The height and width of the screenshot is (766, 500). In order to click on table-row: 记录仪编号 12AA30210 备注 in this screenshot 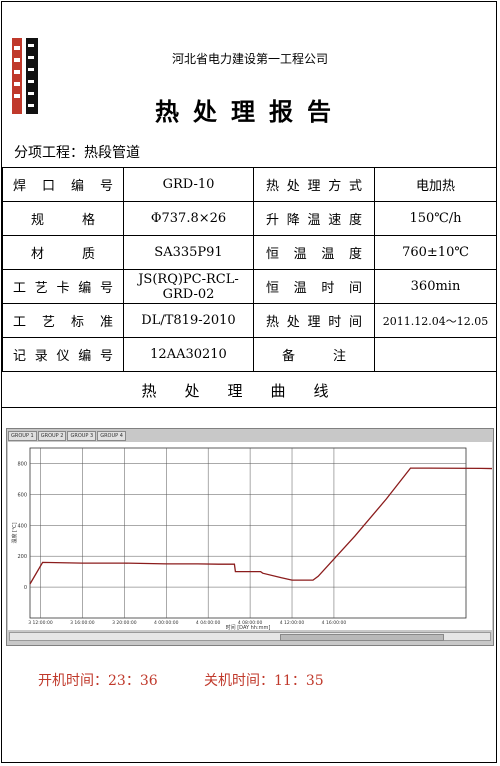, I will do `click(249, 354)`.